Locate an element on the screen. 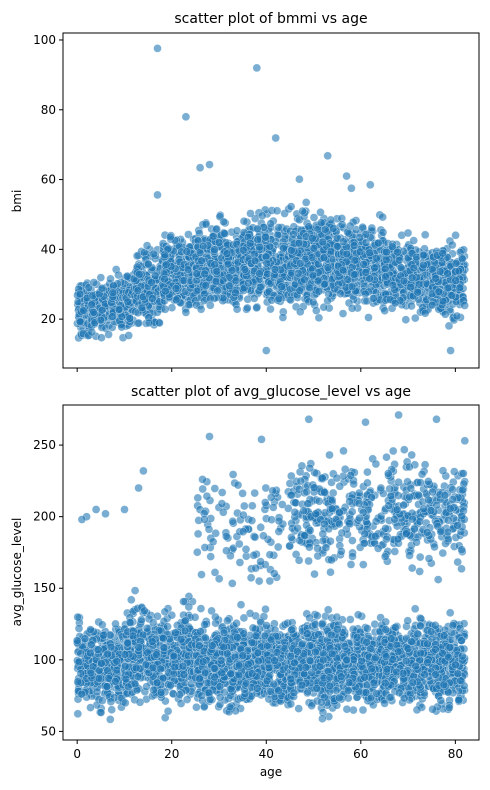  y-axis-label: avg_glucose_level is located at coordinates (17, 572).